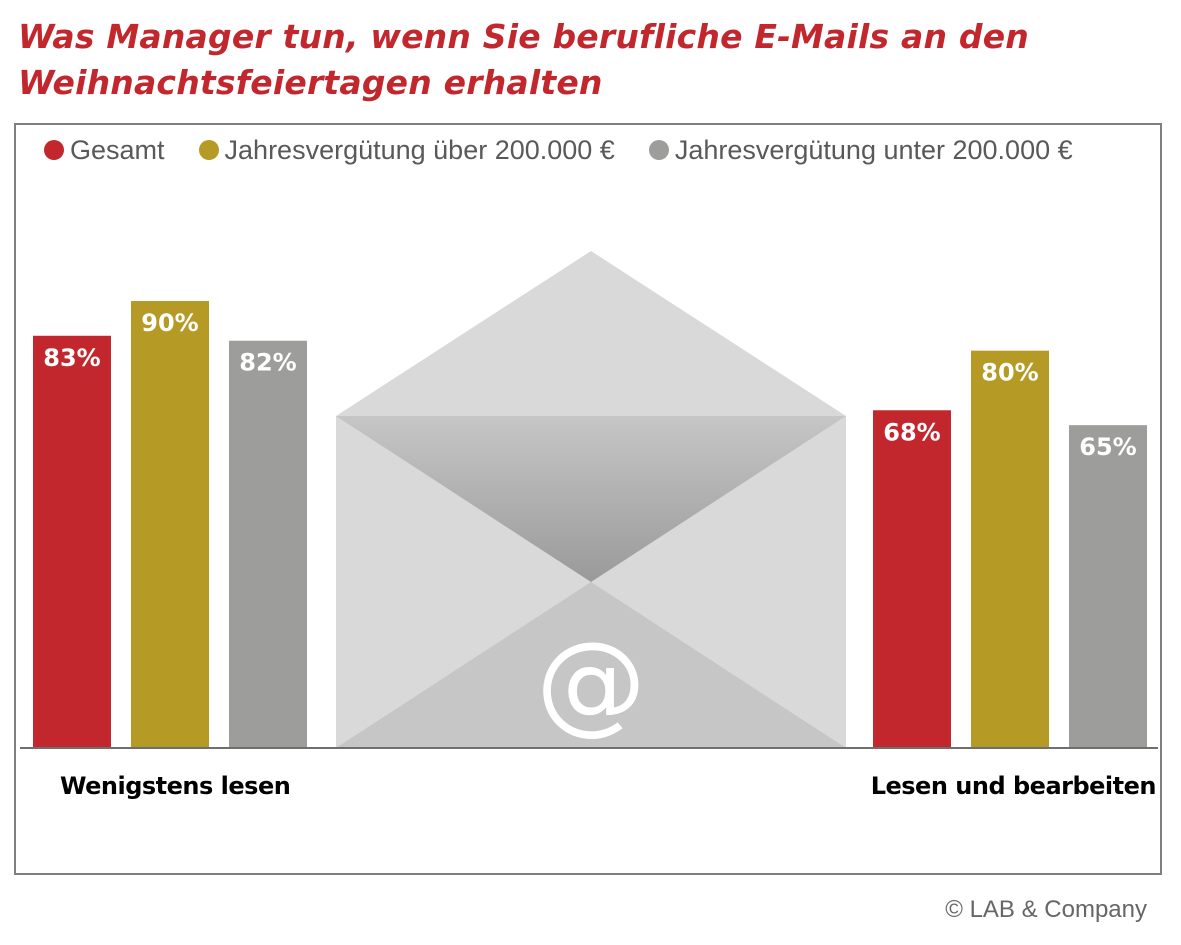  I want to click on copyright: © LAB & Company, so click(1046, 909).